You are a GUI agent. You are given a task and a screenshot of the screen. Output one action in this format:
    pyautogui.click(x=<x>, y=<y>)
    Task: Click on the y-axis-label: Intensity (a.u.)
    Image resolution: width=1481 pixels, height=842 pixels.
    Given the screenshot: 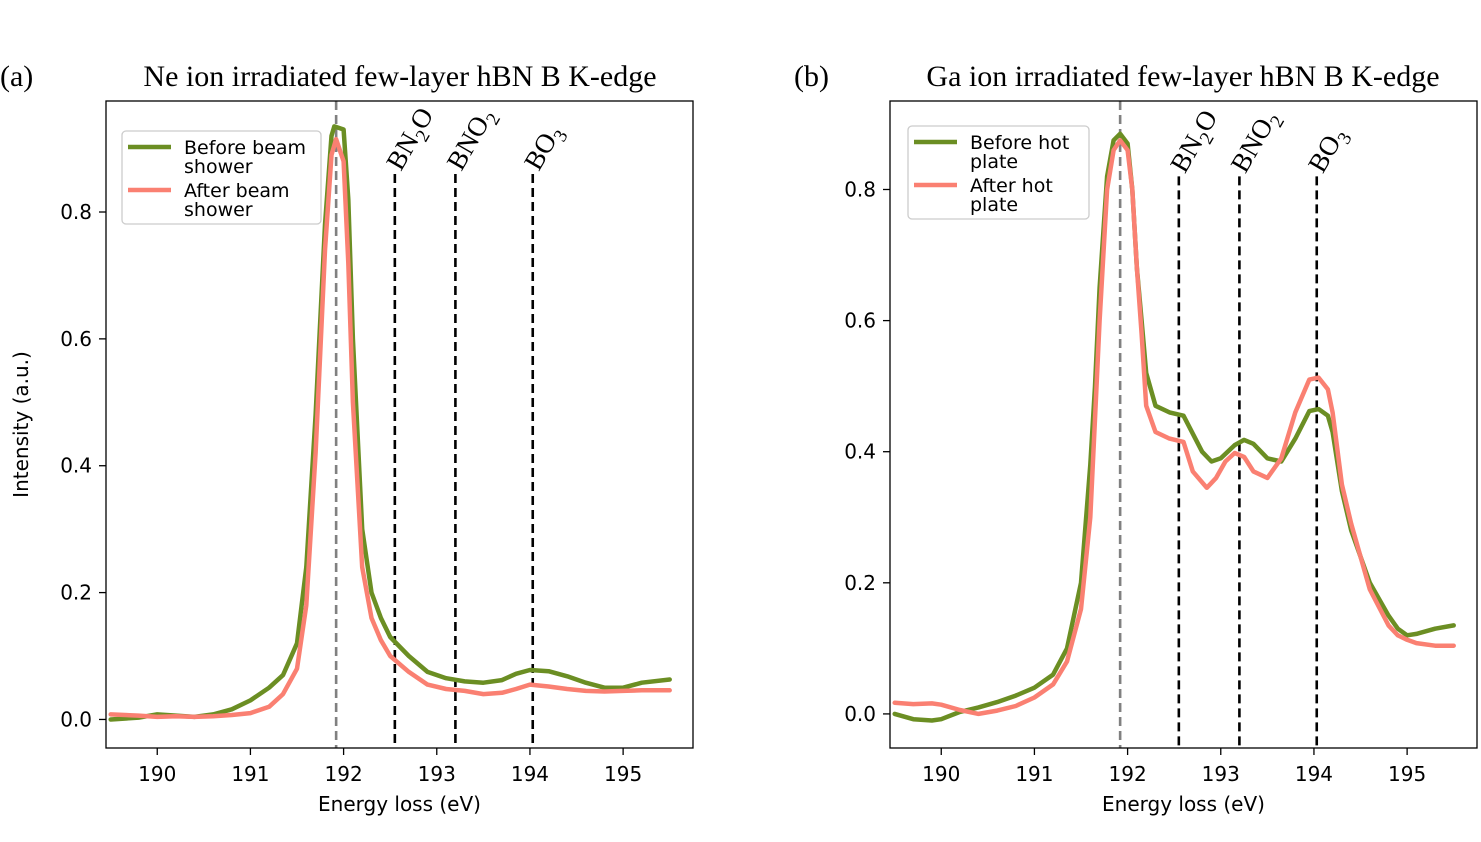 What is the action you would take?
    pyautogui.click(x=21, y=424)
    